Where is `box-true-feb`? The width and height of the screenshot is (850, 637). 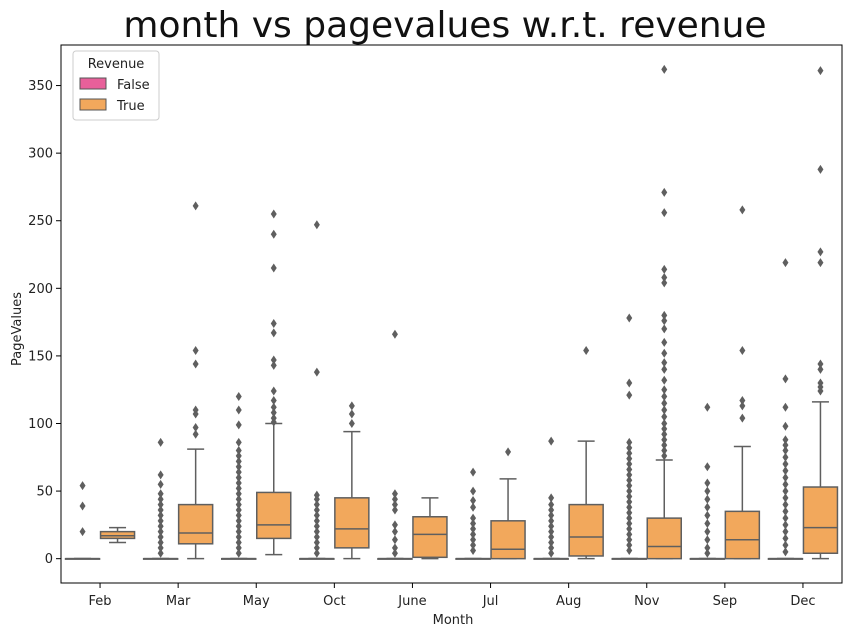
box-true-feb is located at coordinates (117, 535).